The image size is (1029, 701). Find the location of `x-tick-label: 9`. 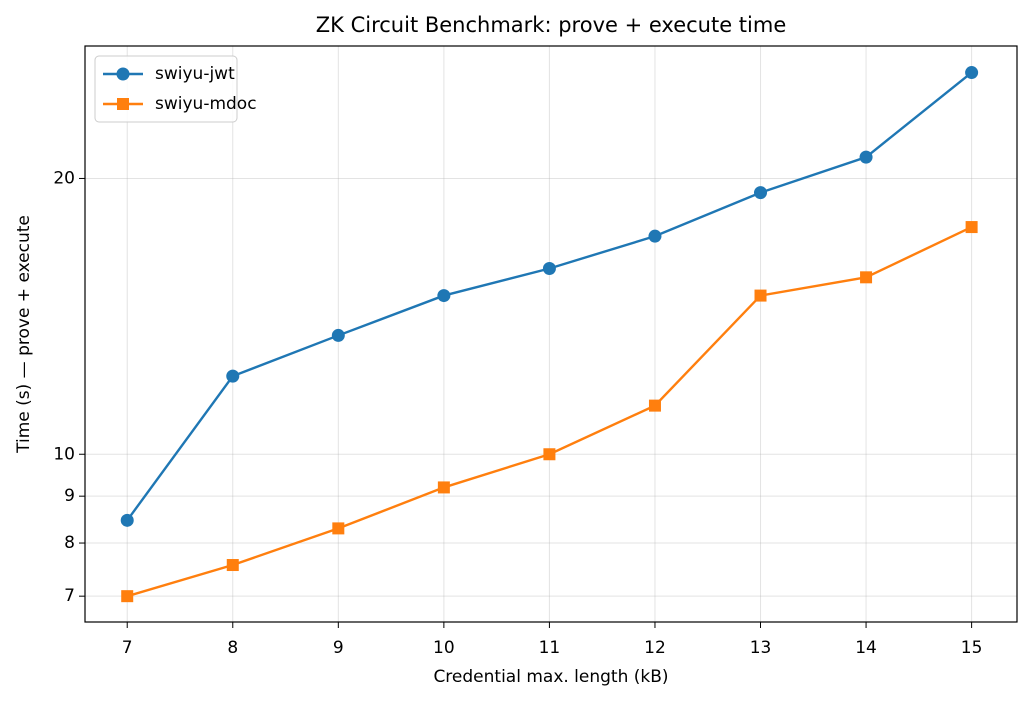

x-tick-label: 9 is located at coordinates (338, 648).